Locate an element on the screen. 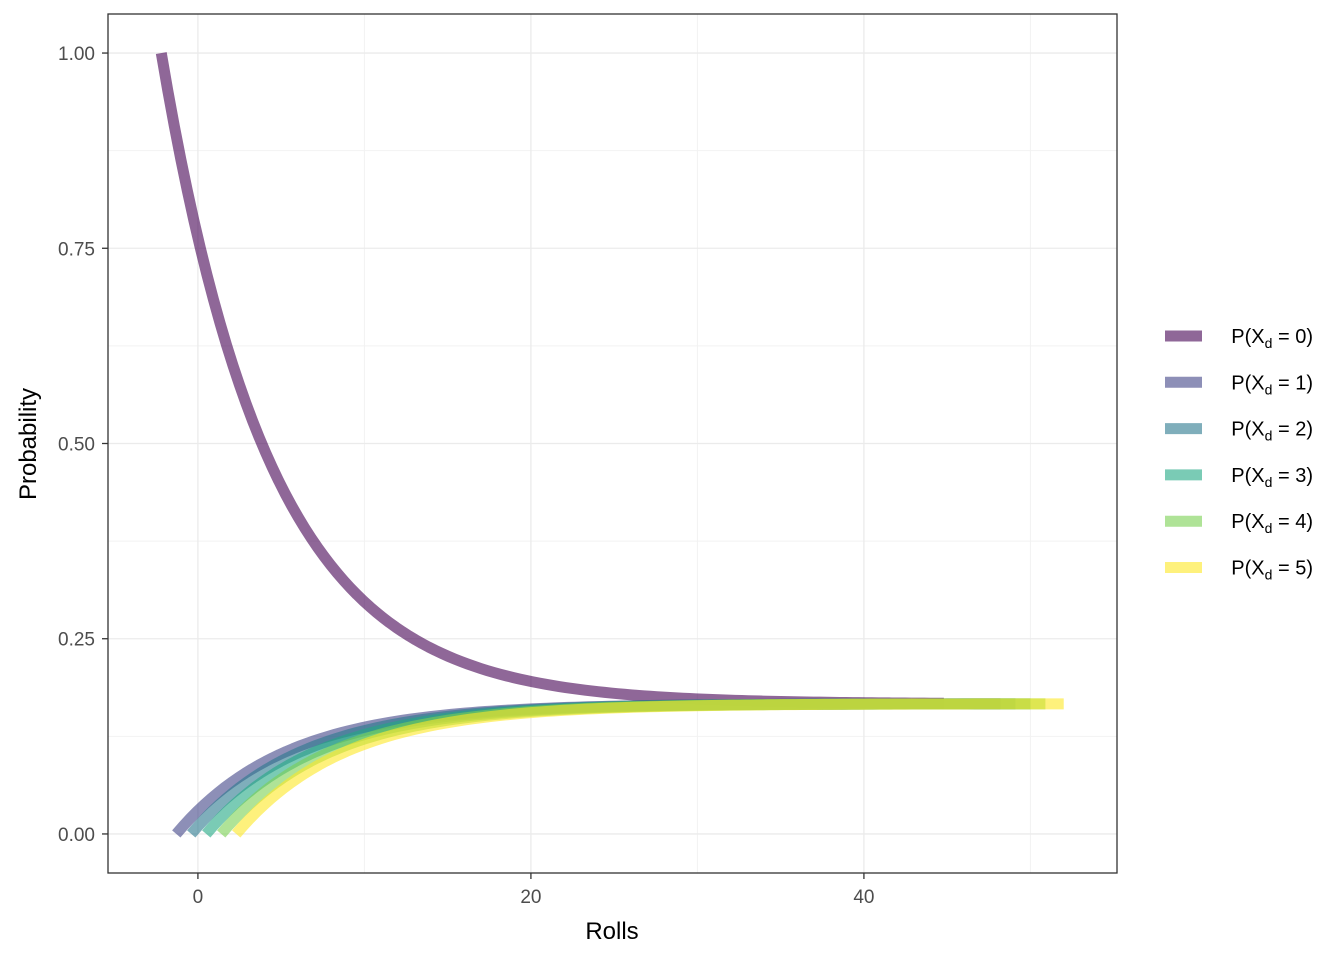 The width and height of the screenshot is (1344, 960). legend-label-5: P(Xd = 5) is located at coordinates (1272, 570).